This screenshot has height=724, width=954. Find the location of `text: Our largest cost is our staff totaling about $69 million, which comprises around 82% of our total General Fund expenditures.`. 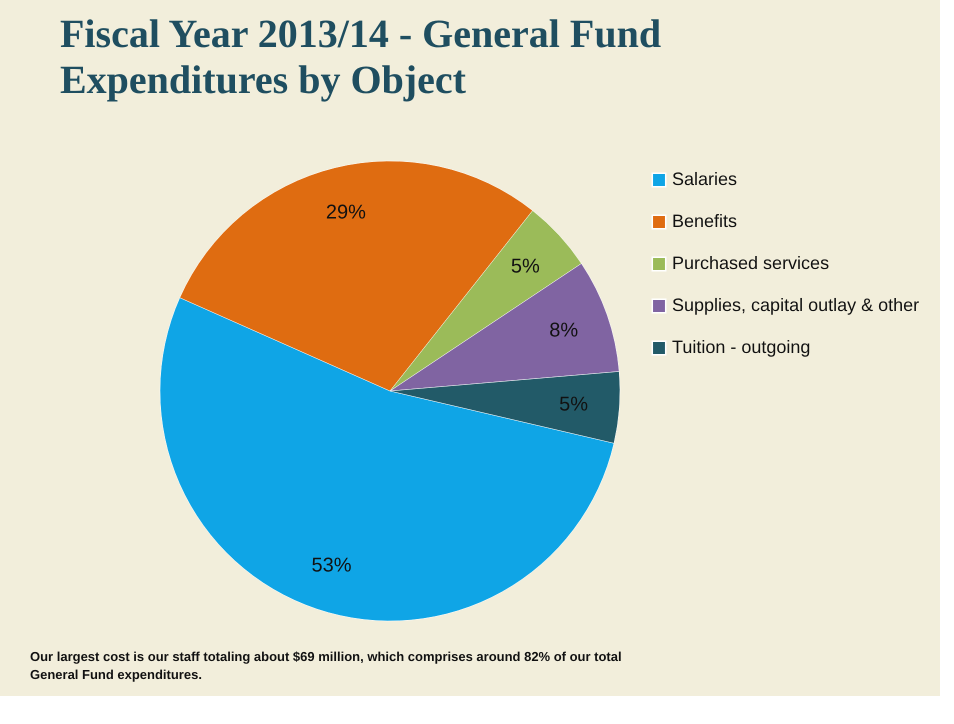

text: Our largest cost is our staff totaling about $69 million, which comprises around 82% of our total General Fund expenditures. is located at coordinates (326, 665).